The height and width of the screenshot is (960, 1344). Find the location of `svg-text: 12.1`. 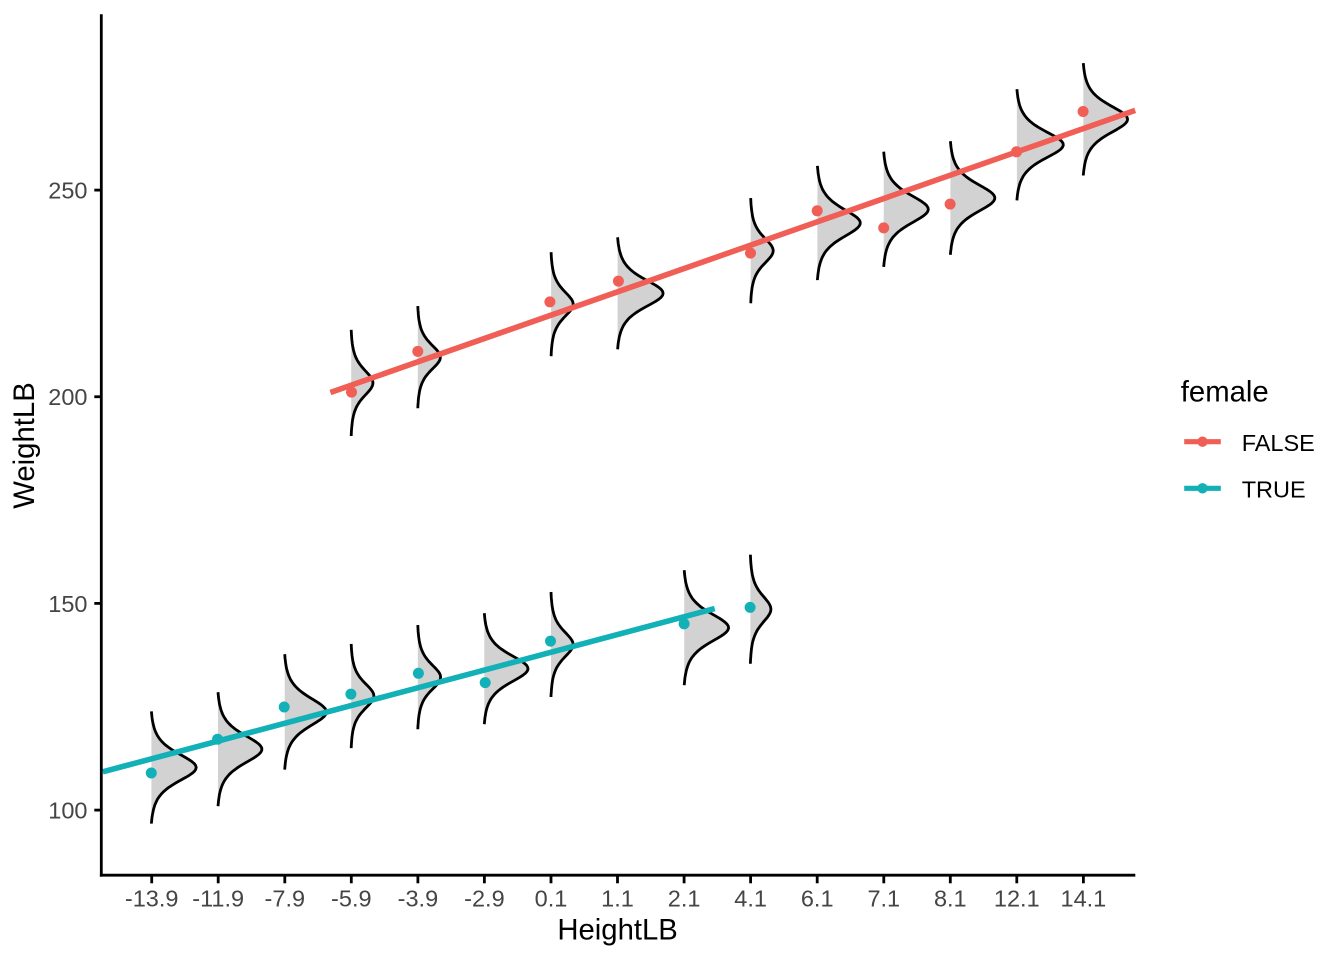

svg-text: 12.1 is located at coordinates (1017, 899).